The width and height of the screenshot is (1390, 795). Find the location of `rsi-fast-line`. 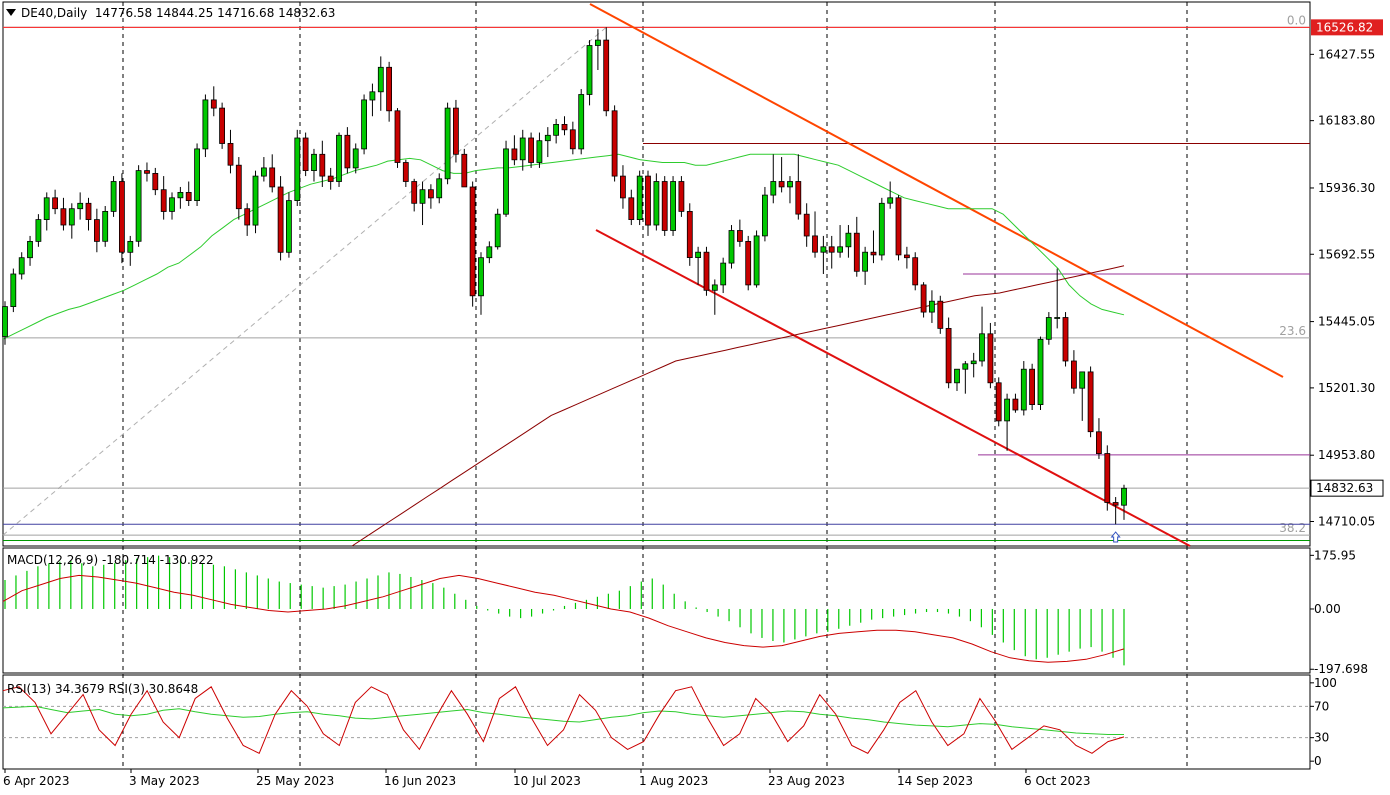

rsi-fast-line is located at coordinates (563, 720).